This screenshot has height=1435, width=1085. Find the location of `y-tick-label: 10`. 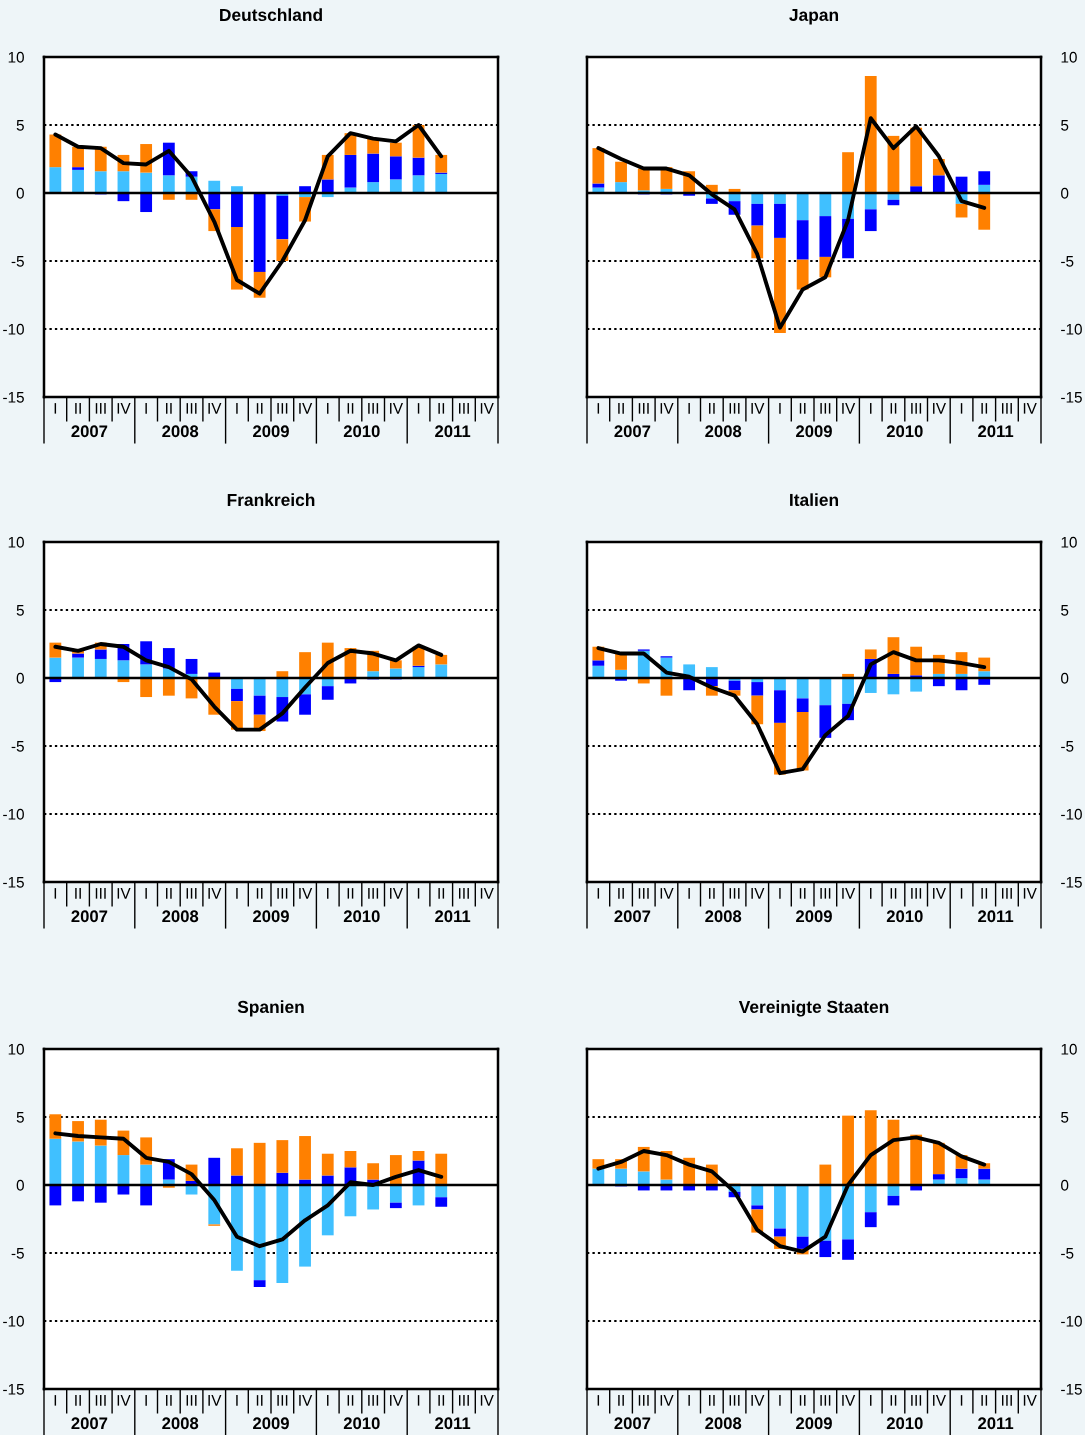

y-tick-label: 10 is located at coordinates (16, 57).